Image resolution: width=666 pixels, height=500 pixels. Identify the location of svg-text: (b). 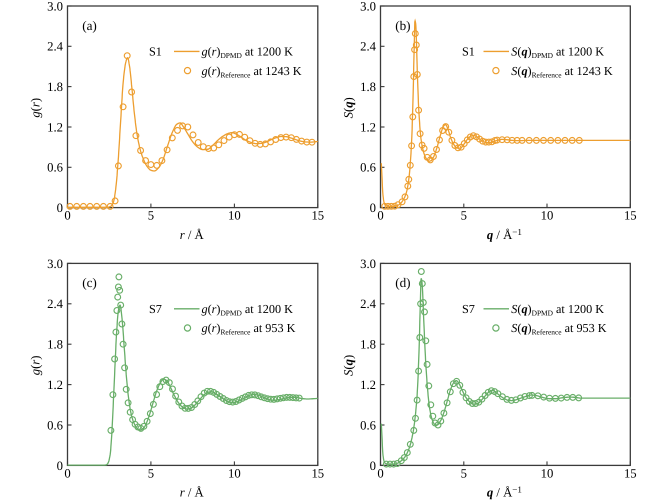
(402, 25).